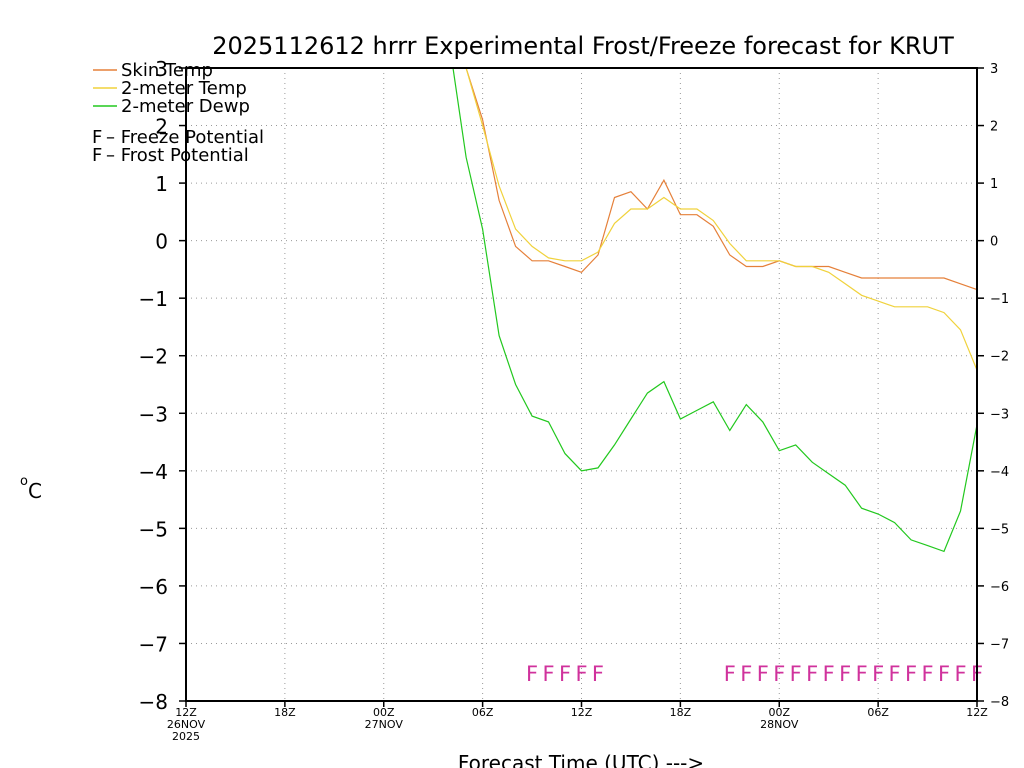  What do you see at coordinates (184, 88) in the screenshot?
I see `legend-label: 2-meter Temp` at bounding box center [184, 88].